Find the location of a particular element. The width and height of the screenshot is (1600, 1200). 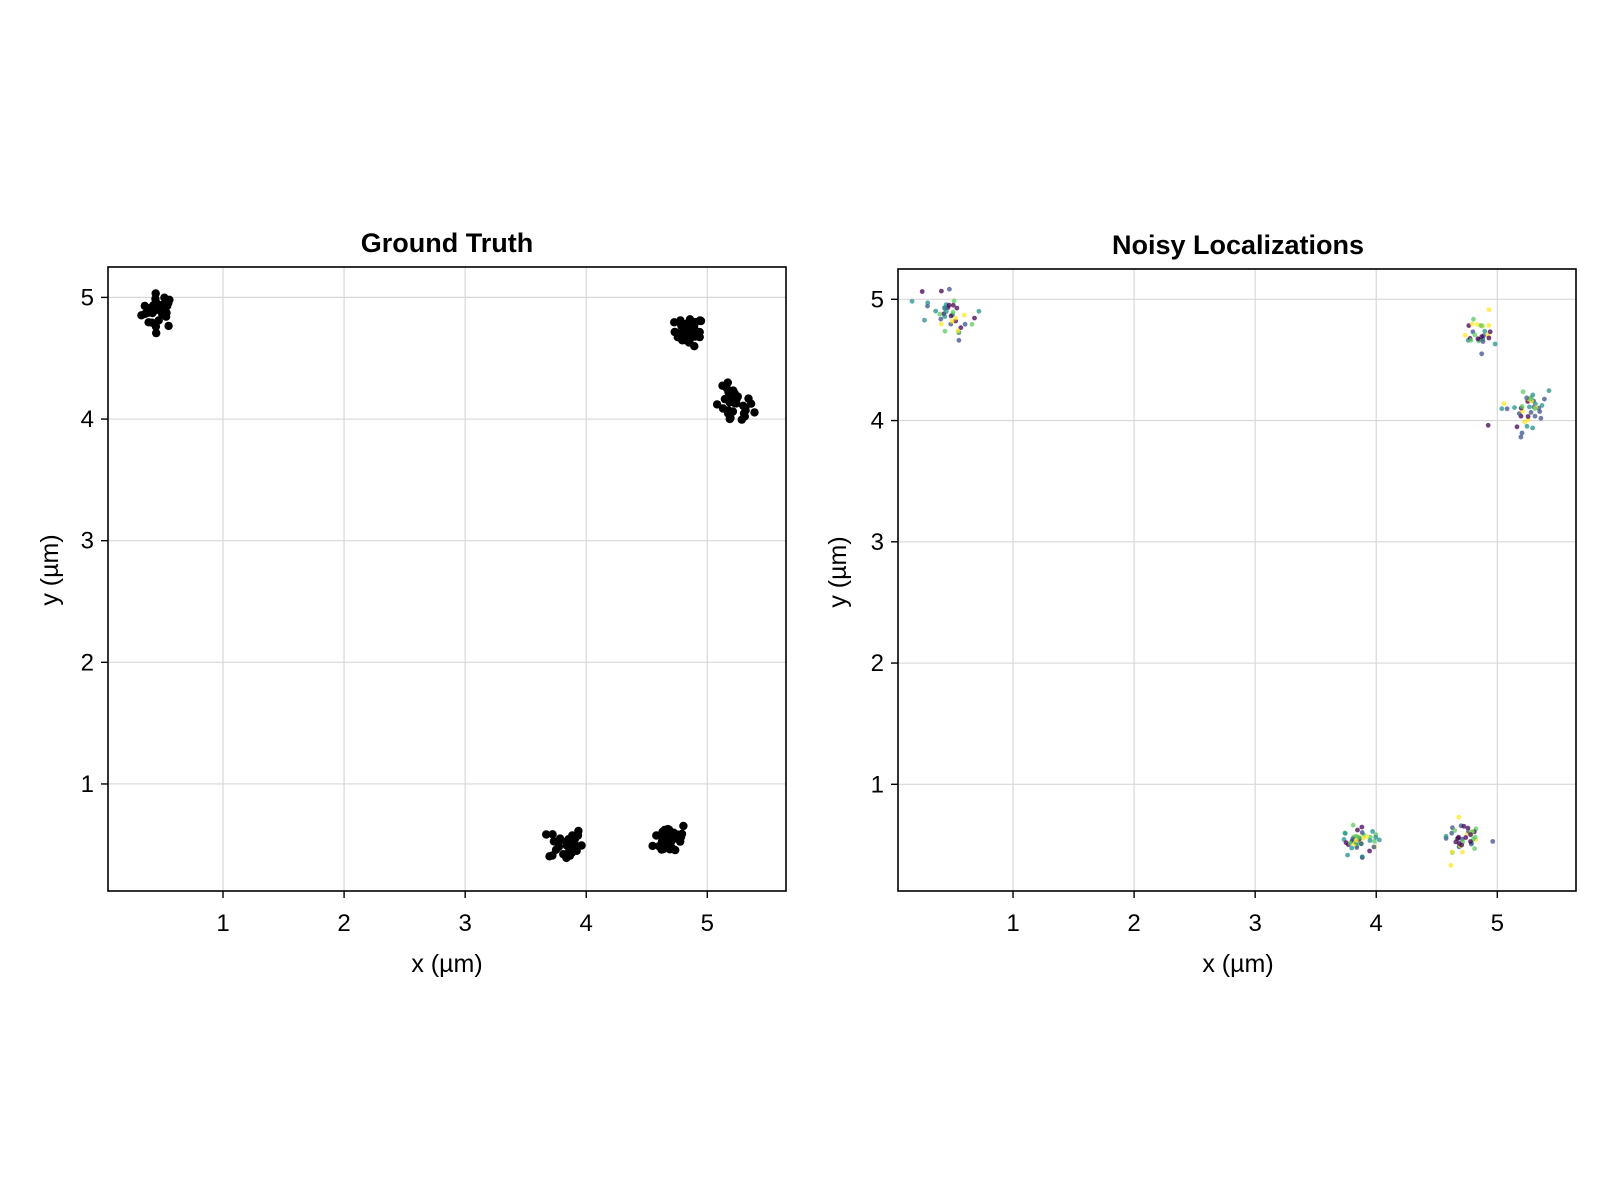

chart-title: Noisy Localizations is located at coordinates (1238, 245).